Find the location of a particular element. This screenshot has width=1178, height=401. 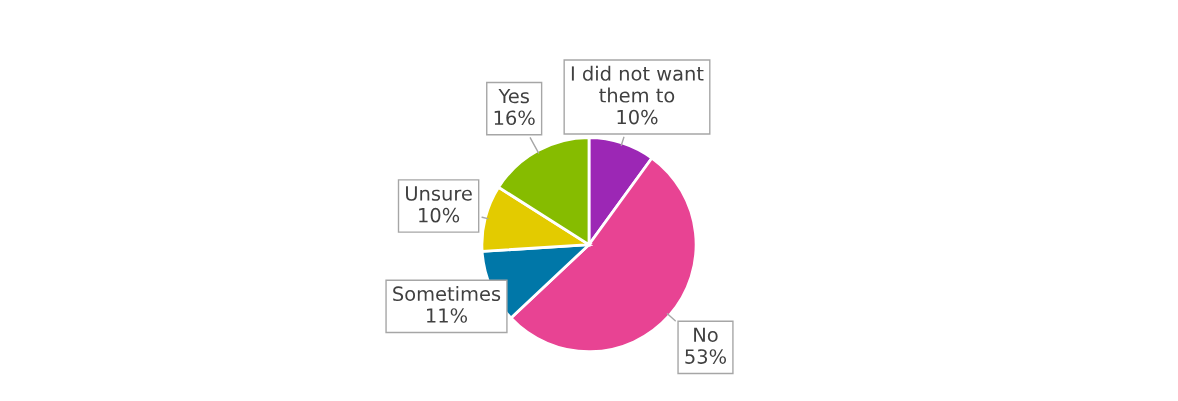

slice-label: Yes is located at coordinates (513, 96).